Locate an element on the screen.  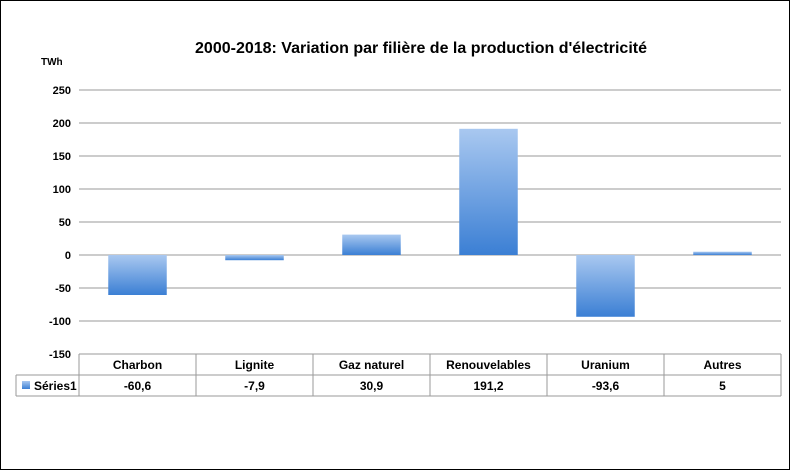
bar-uranium is located at coordinates (605, 286).